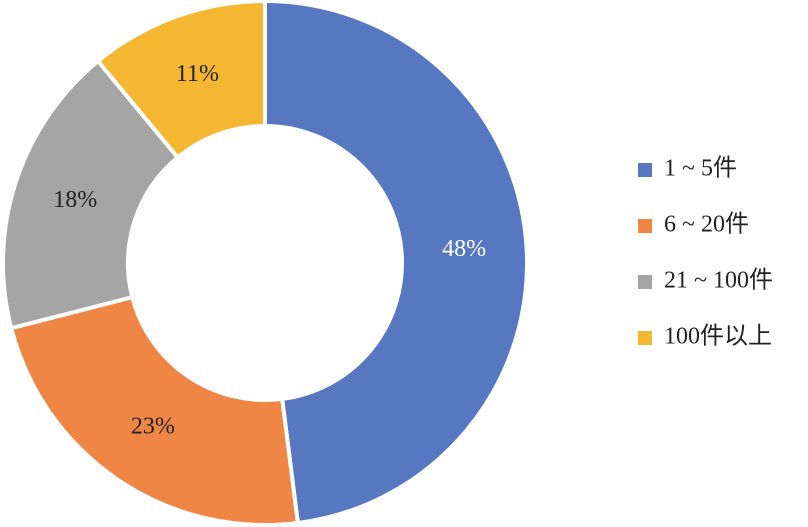 The image size is (808, 527). I want to click on legend-label: 1 ~ 5件, so click(700, 168).